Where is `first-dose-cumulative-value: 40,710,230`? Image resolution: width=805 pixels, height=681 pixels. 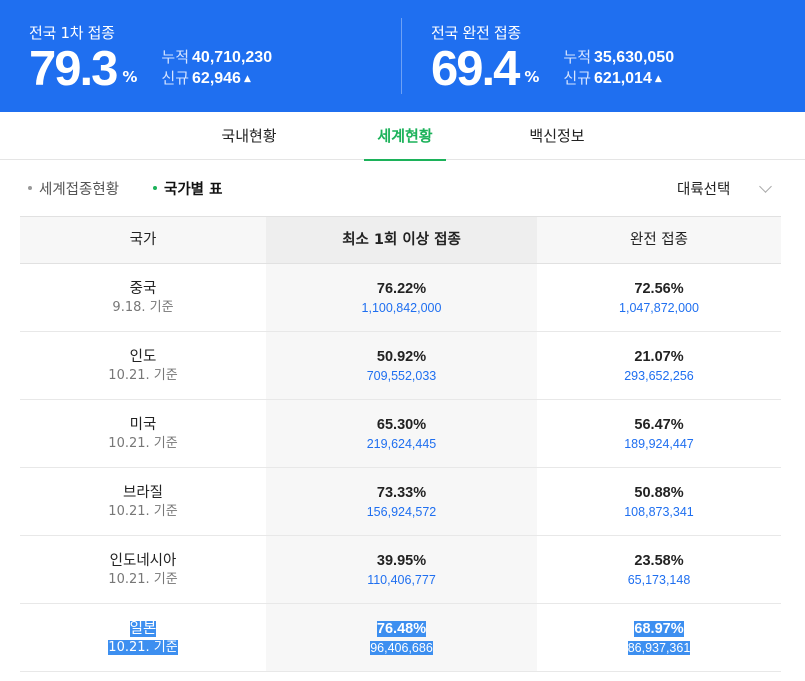
first-dose-cumulative-value: 40,710,230 is located at coordinates (232, 57).